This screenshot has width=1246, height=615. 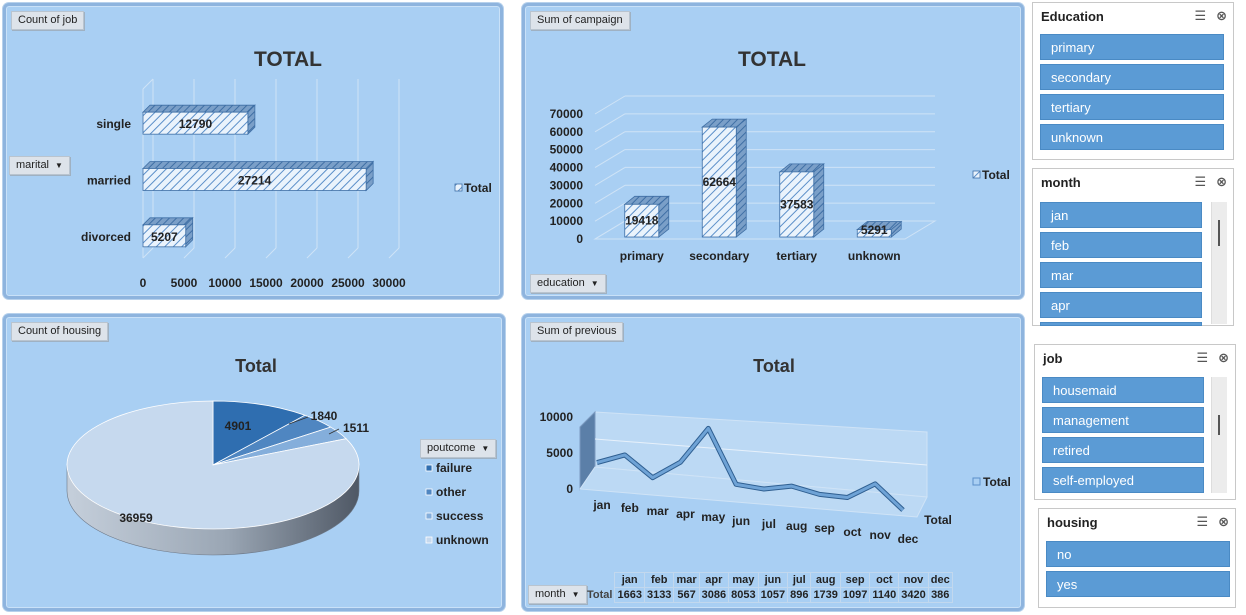 I want to click on category-label: primary, so click(x=642, y=256).